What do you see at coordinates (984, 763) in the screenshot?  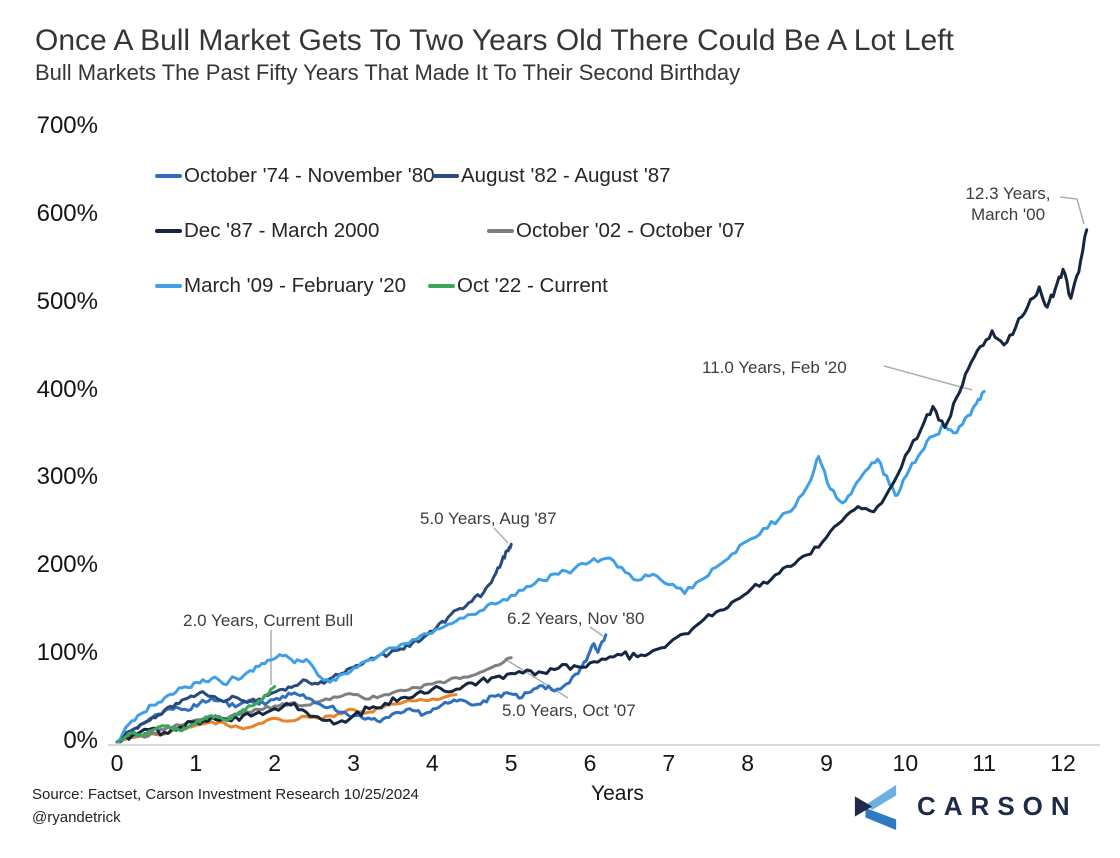 I see `x-tick-11: 11` at bounding box center [984, 763].